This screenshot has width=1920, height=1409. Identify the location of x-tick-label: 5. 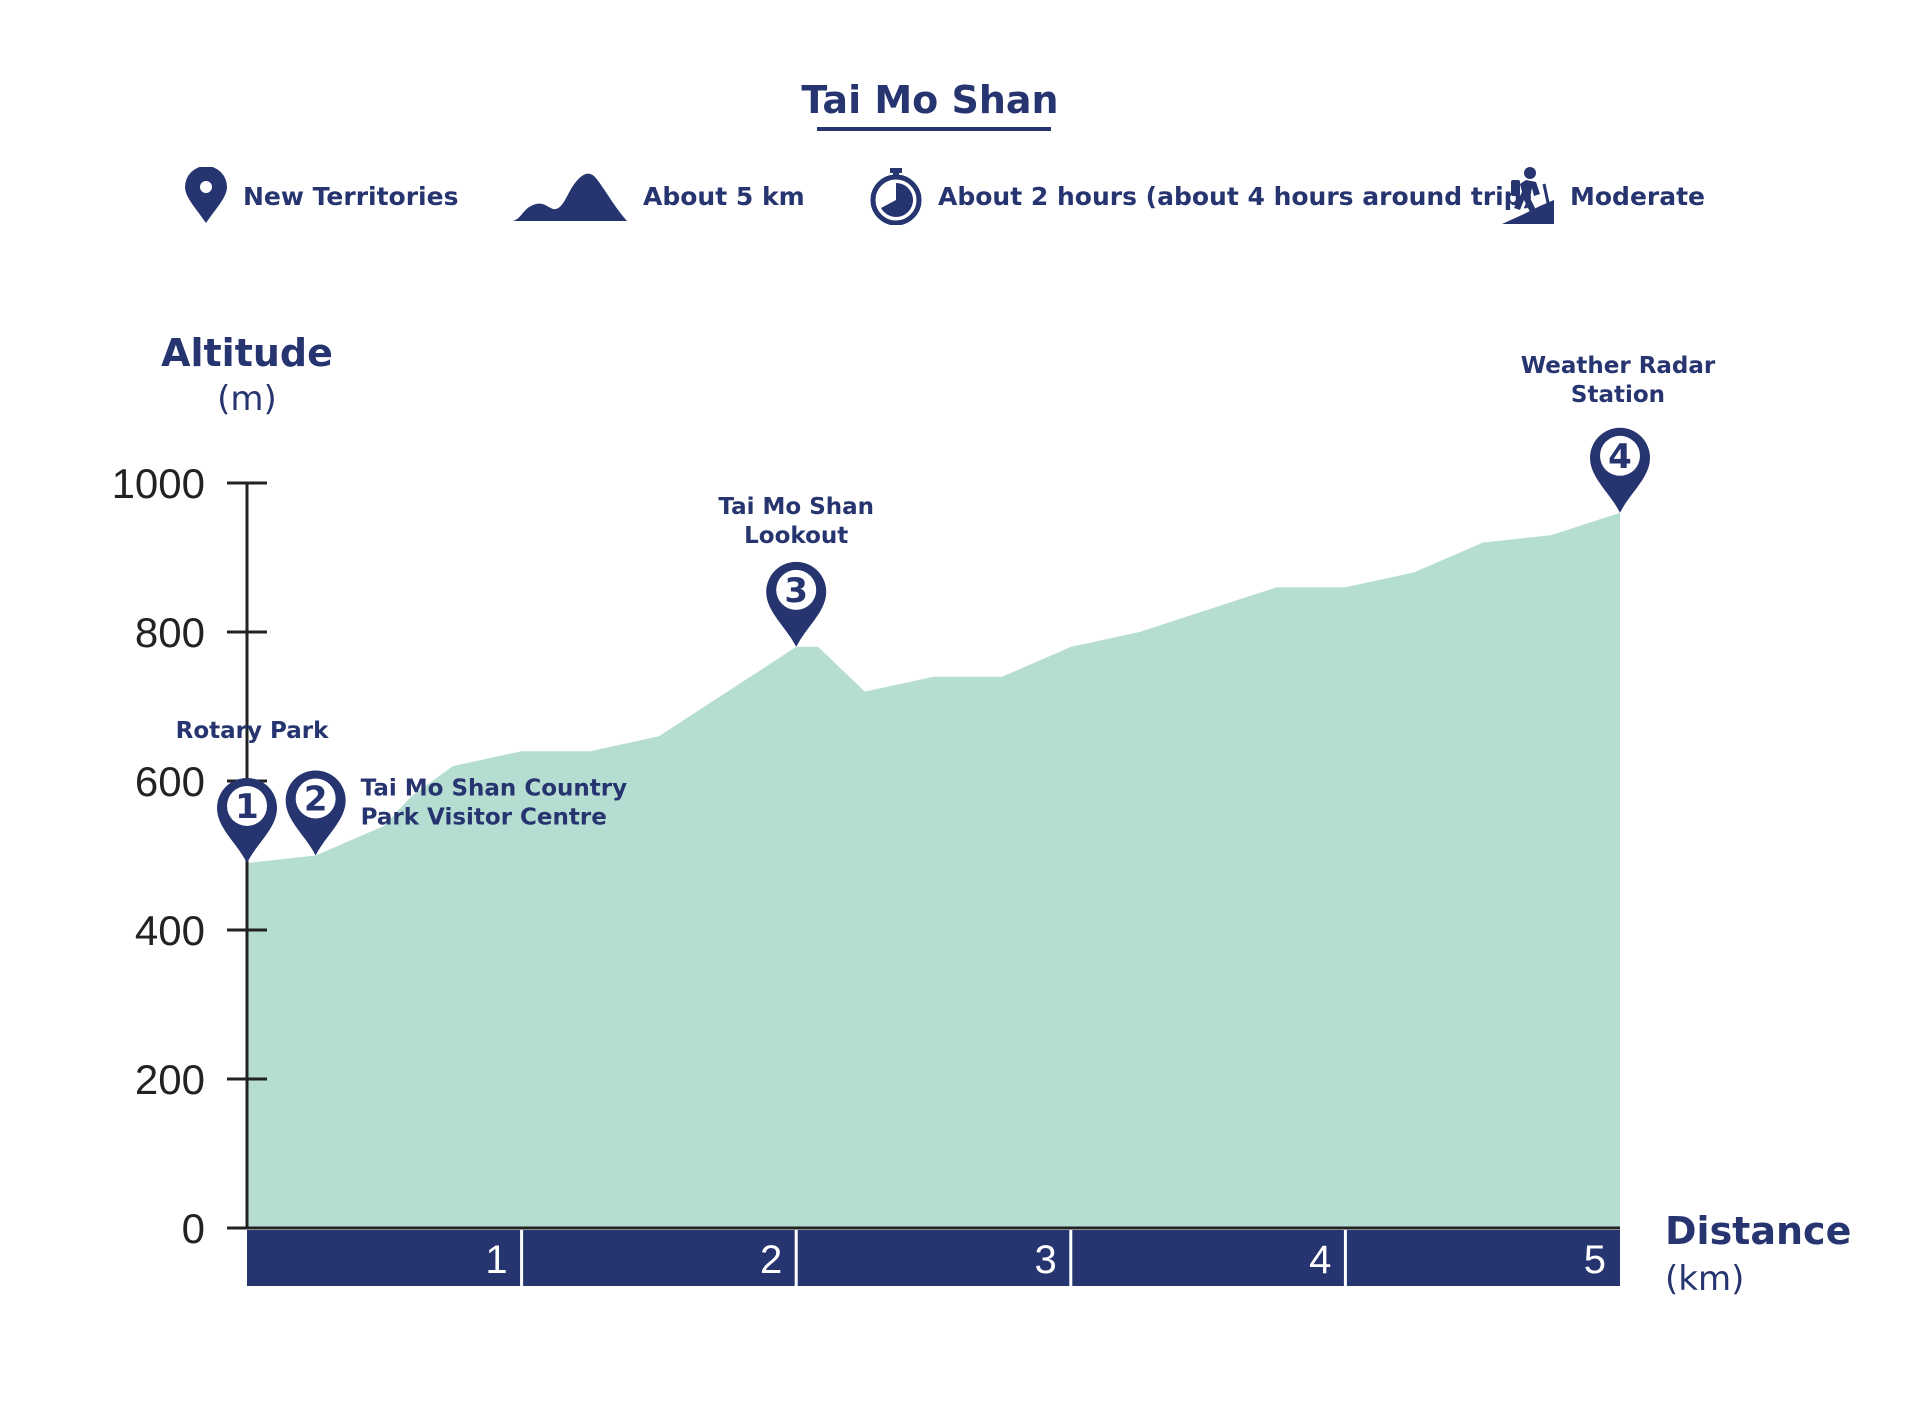
(1595, 1260).